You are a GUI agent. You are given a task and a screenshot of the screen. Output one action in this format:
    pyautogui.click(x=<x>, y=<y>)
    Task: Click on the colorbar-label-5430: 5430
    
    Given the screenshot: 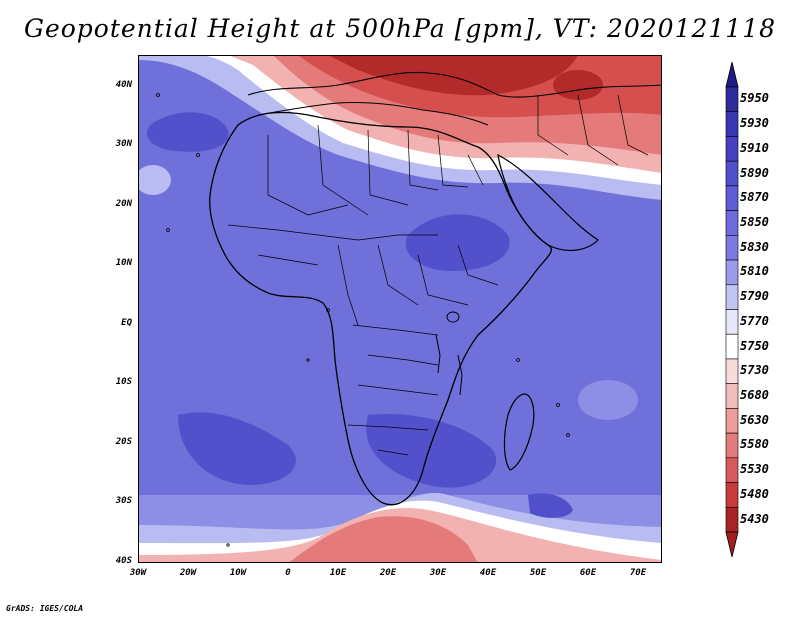 What is the action you would take?
    pyautogui.click(x=754, y=518)
    